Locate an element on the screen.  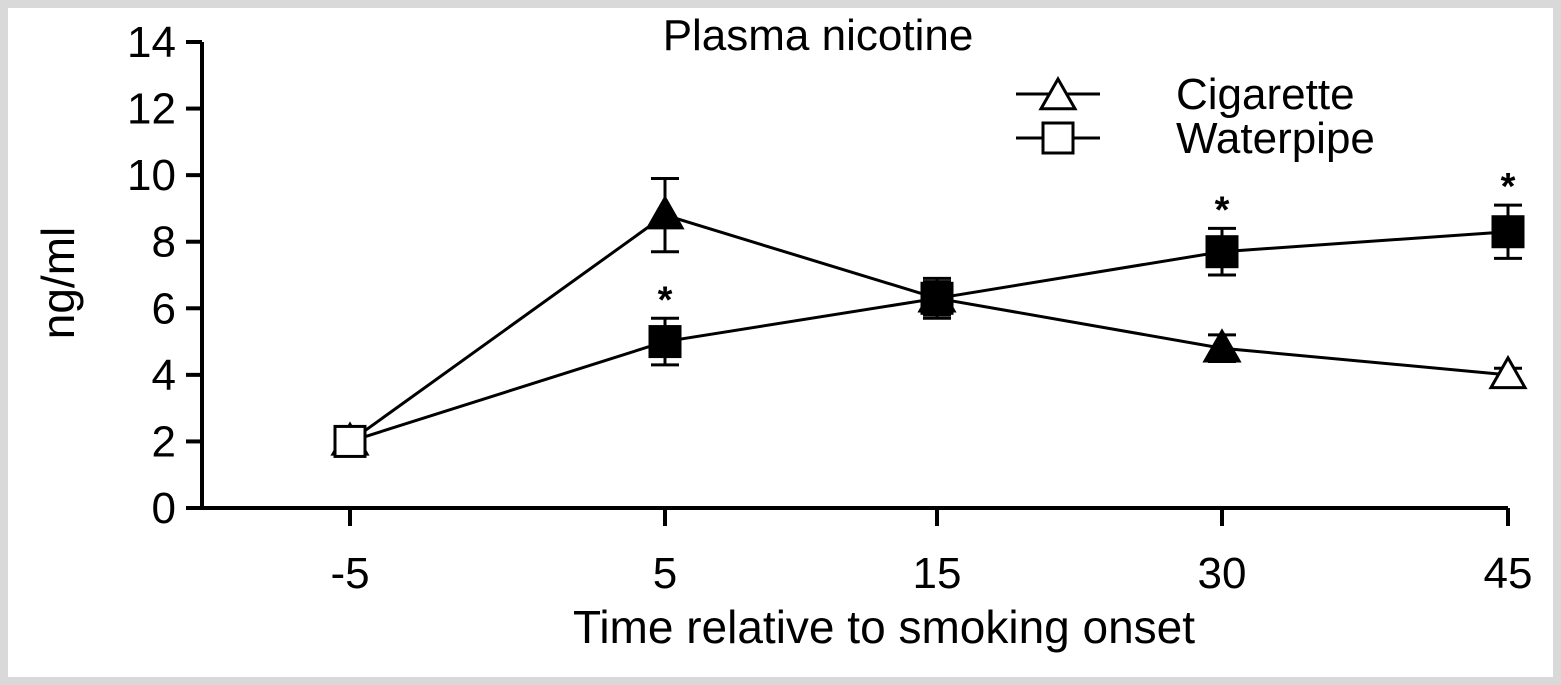
x-tick-label: 45 is located at coordinates (1508, 573).